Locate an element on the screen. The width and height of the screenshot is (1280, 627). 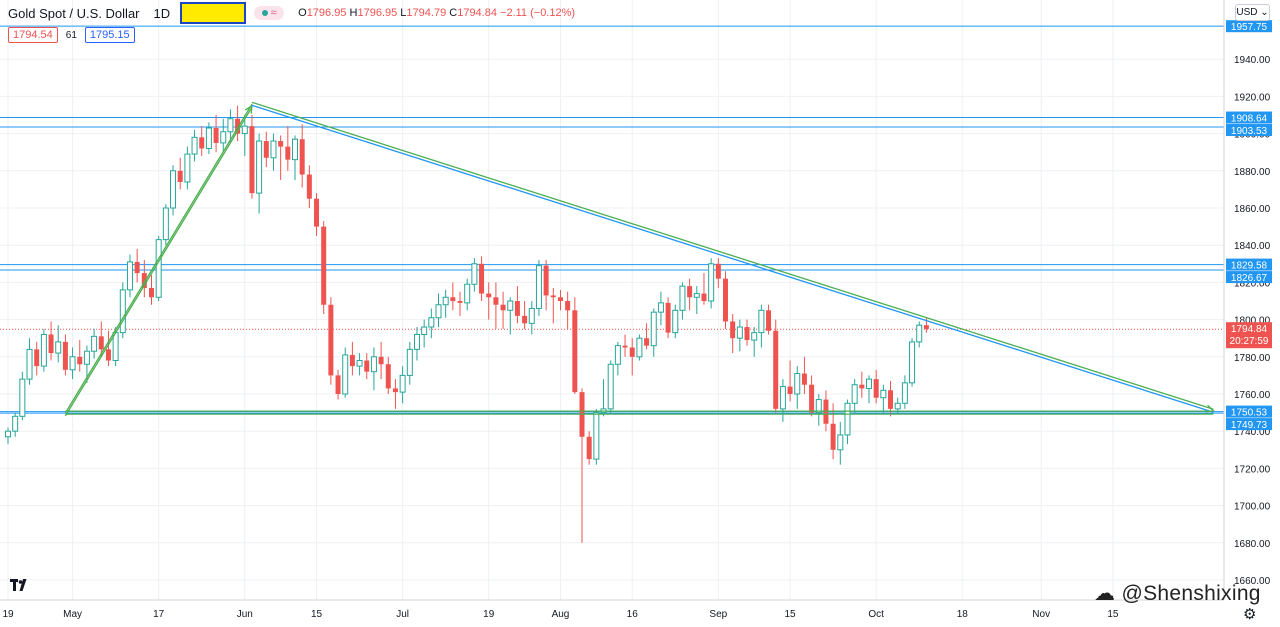
price-tick-label: 1860.00 is located at coordinates (1252, 209).